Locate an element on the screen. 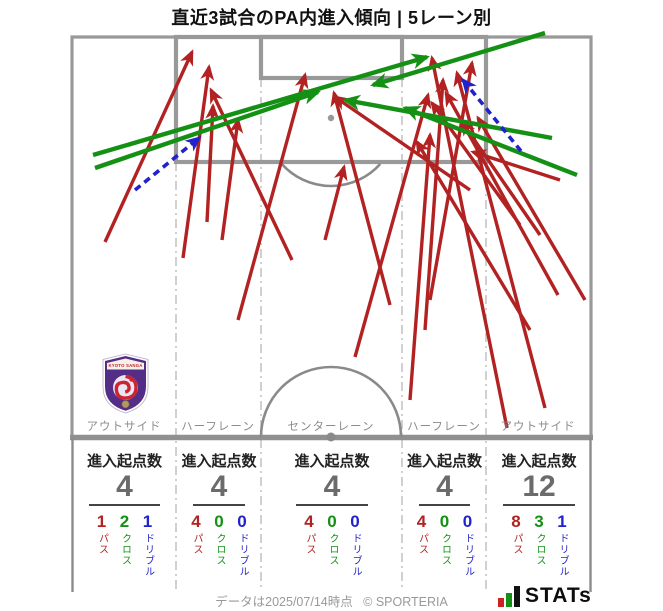 The width and height of the screenshot is (663, 611). bar-icon-black is located at coordinates (517, 596).